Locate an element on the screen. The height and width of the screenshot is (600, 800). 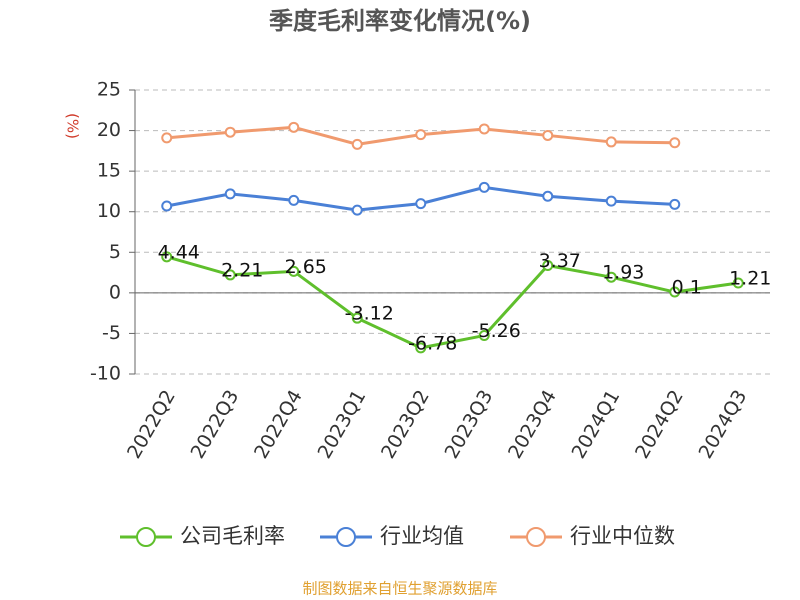
data-label: 2.65 is located at coordinates (306, 267).